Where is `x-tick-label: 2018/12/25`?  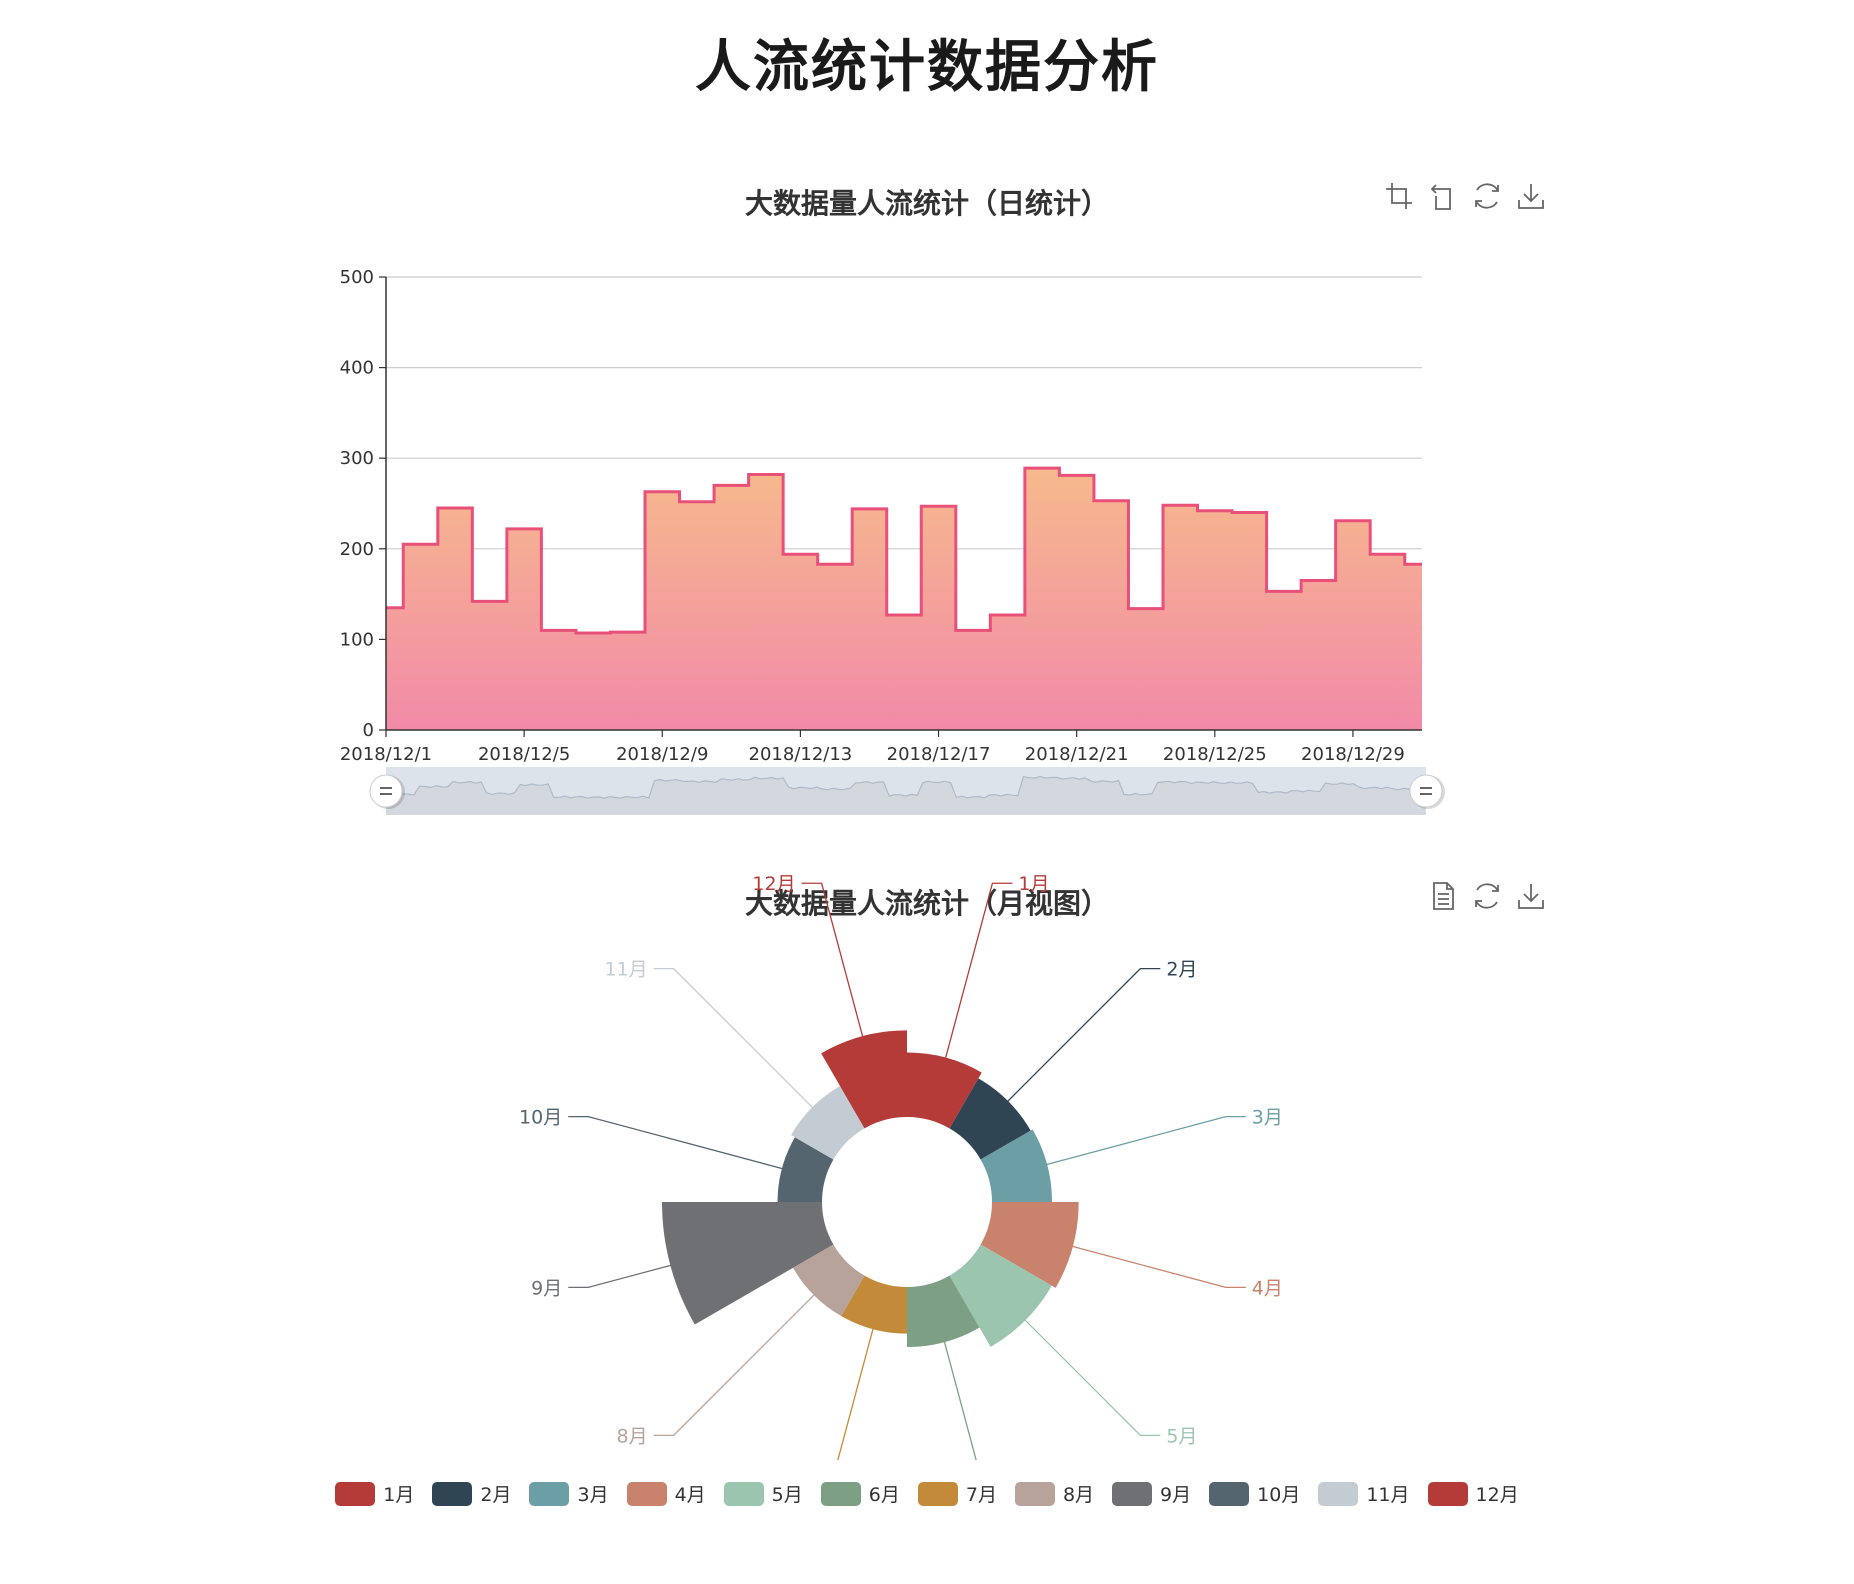
x-tick-label: 2018/12/25 is located at coordinates (1215, 754).